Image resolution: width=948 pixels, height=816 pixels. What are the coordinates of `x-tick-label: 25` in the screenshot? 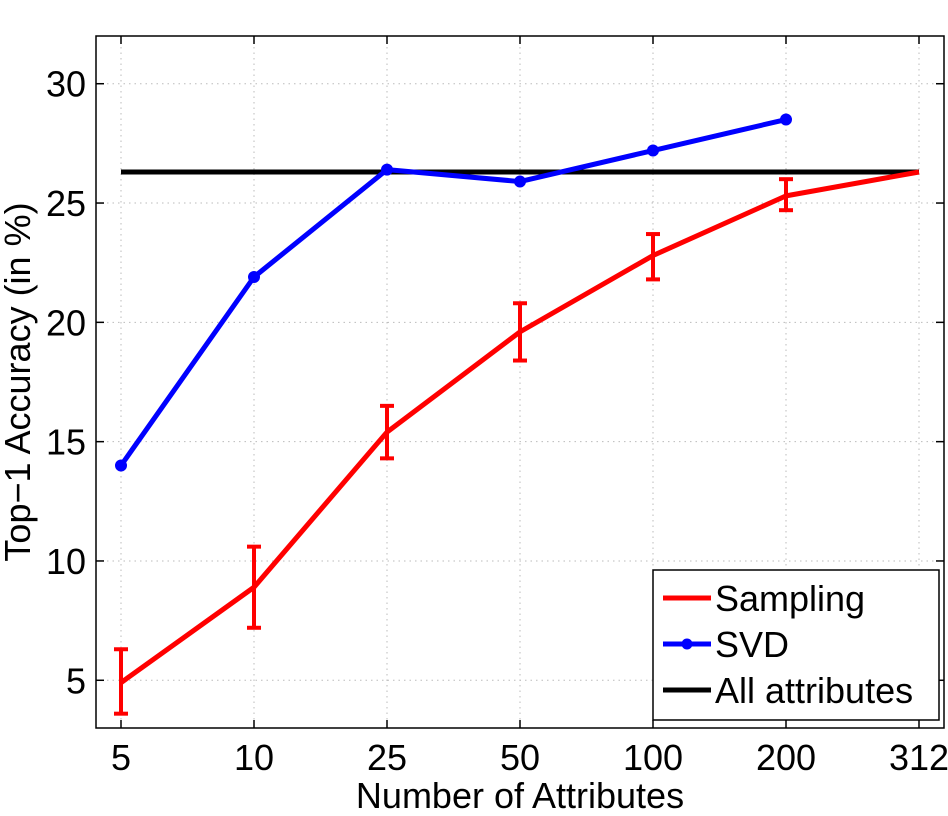 It's located at (387, 757).